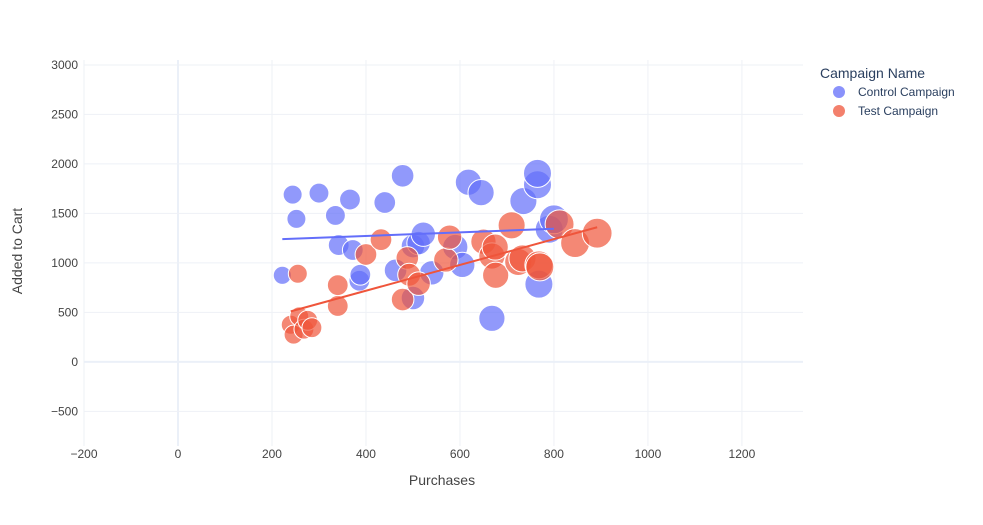 The width and height of the screenshot is (983, 525). What do you see at coordinates (898, 111) in the screenshot?
I see `legend-label-test: Test Campaign` at bounding box center [898, 111].